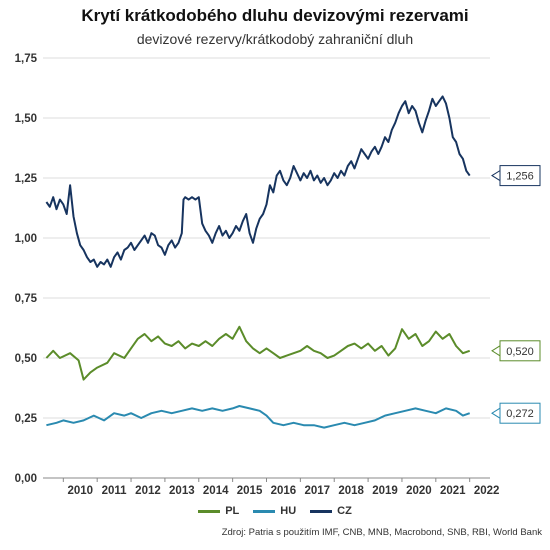 Image resolution: width=550 pixels, height=550 pixels. I want to click on y-tick-label: 0,50, so click(26, 359).